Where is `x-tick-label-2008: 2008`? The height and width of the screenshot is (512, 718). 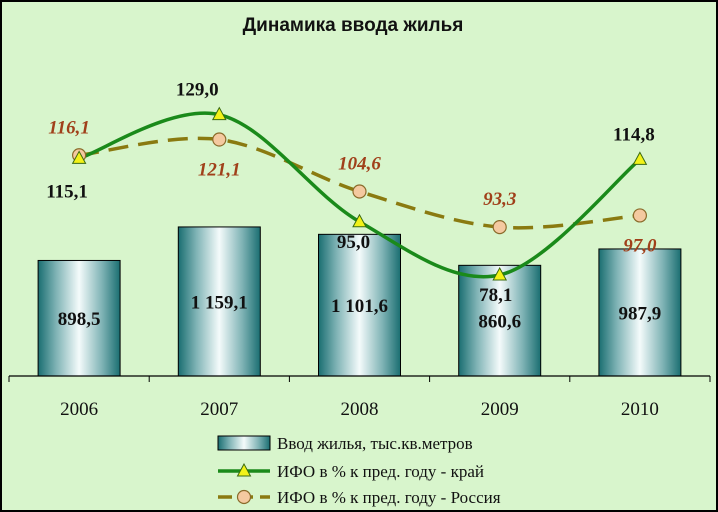
x-tick-label-2008: 2008 is located at coordinates (360, 409).